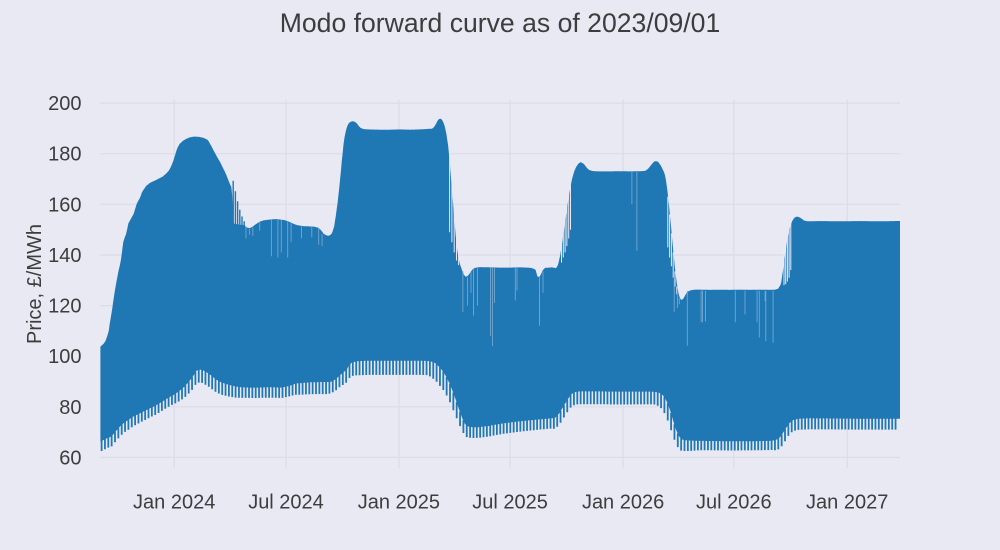  What do you see at coordinates (847, 503) in the screenshot?
I see `svg-text: Jan 2027` at bounding box center [847, 503].